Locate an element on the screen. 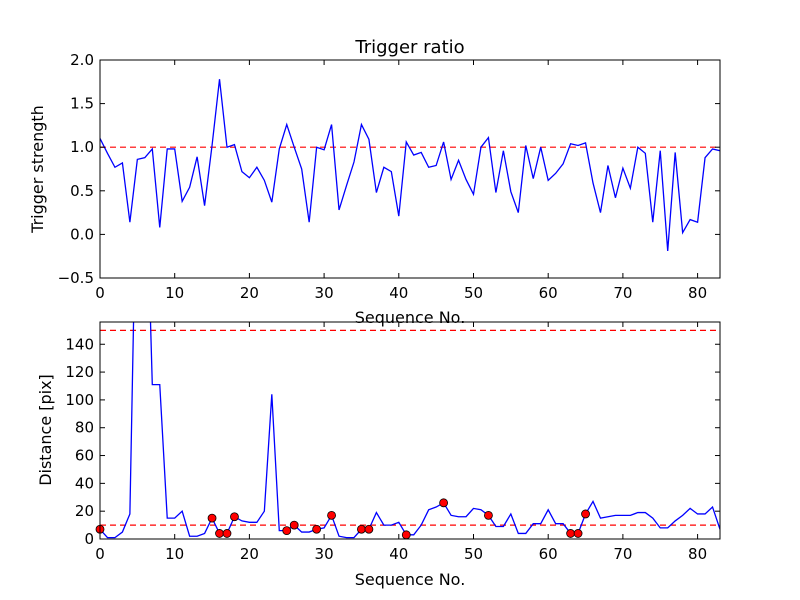 The width and height of the screenshot is (800, 600). y-tick-label: 1.0 is located at coordinates (82, 147).